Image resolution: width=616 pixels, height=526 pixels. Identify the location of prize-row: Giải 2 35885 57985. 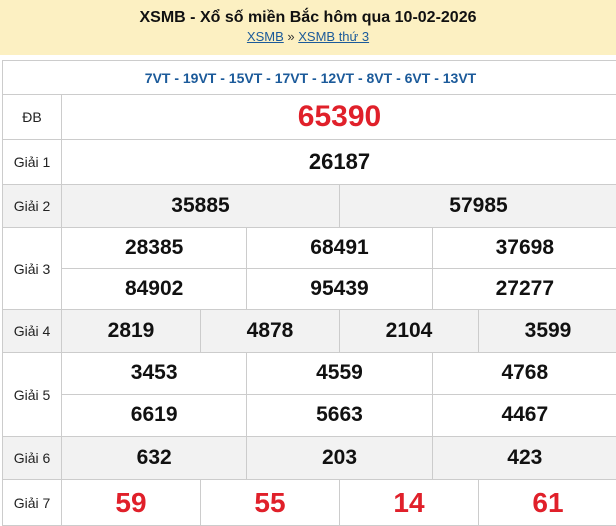
(309, 206).